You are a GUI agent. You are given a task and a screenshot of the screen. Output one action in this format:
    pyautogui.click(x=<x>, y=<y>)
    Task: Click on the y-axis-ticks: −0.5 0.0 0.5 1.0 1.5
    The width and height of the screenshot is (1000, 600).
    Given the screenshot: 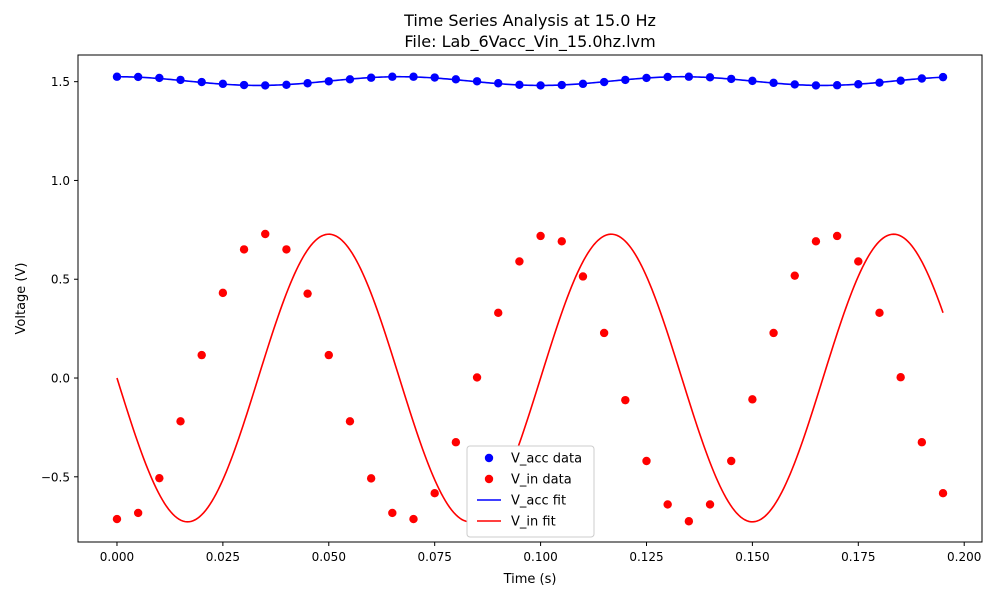 What is the action you would take?
    pyautogui.click(x=59, y=279)
    